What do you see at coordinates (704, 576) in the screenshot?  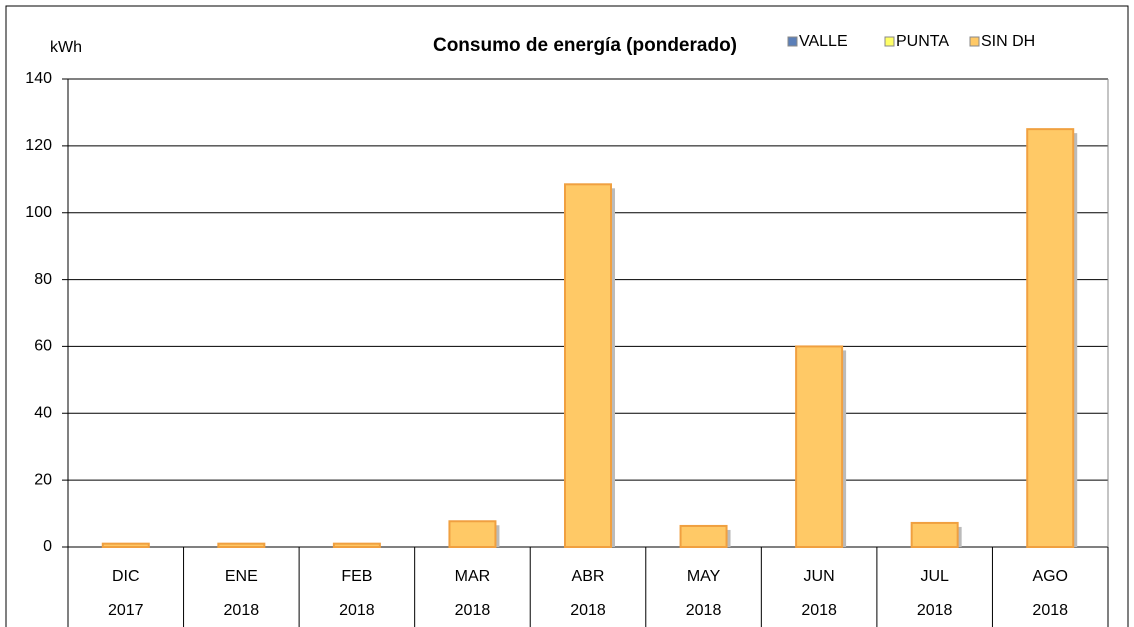 I see `x-tick-label: MAY` at bounding box center [704, 576].